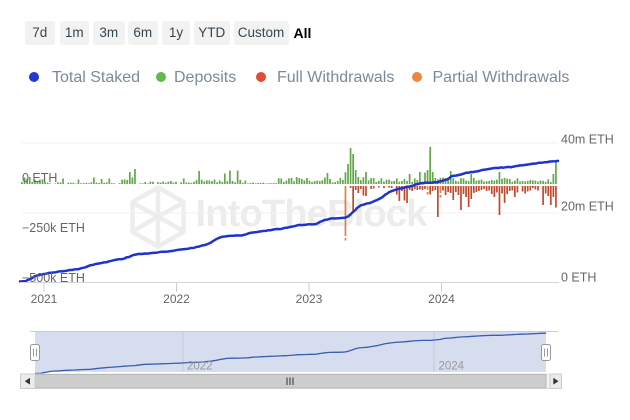 Image resolution: width=630 pixels, height=420 pixels. Describe the element at coordinates (309, 299) in the screenshot. I see `svg-text: 2023` at that location.